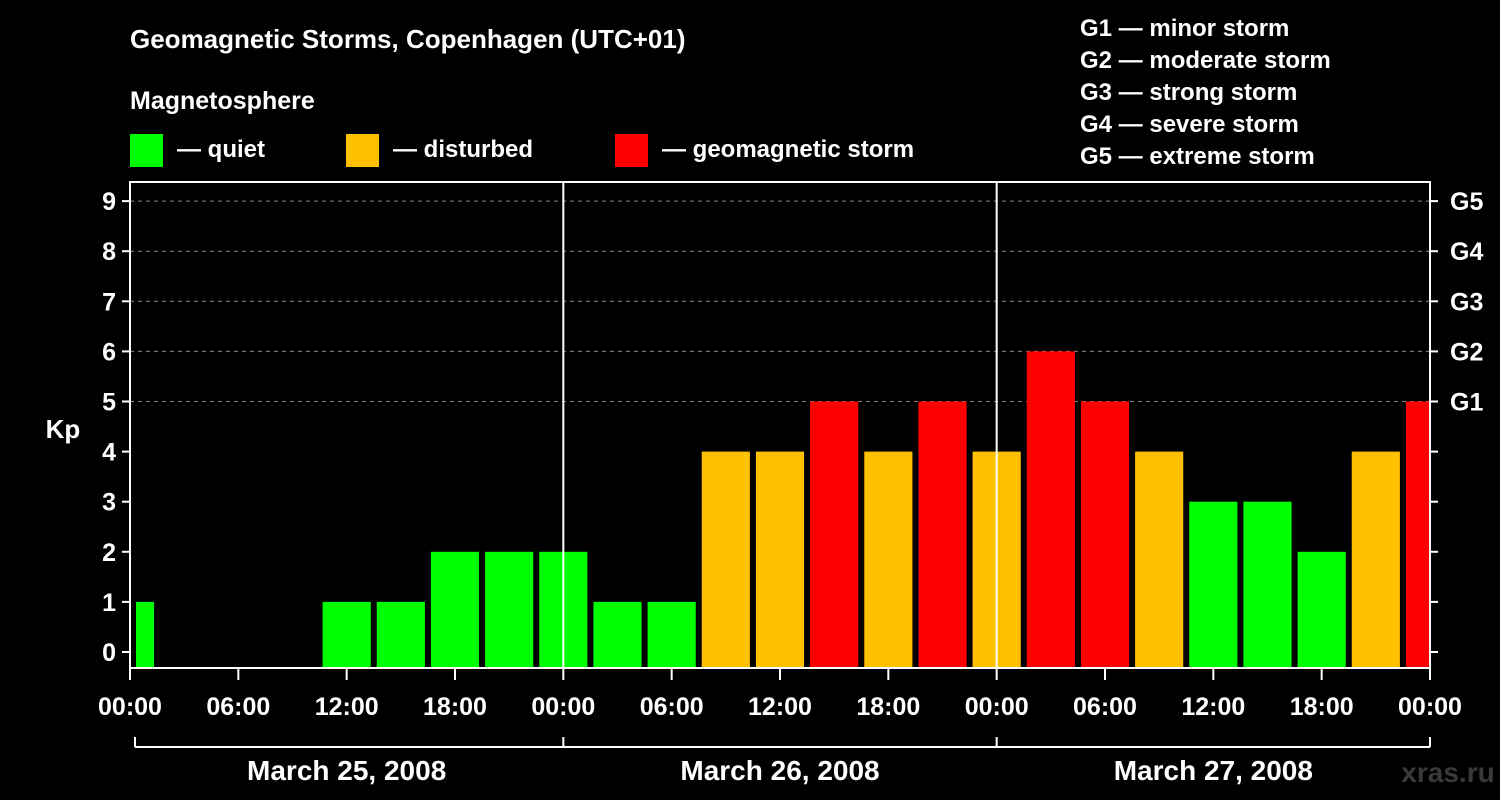  What do you see at coordinates (109, 352) in the screenshot?
I see `y-tick-label-6: 6` at bounding box center [109, 352].